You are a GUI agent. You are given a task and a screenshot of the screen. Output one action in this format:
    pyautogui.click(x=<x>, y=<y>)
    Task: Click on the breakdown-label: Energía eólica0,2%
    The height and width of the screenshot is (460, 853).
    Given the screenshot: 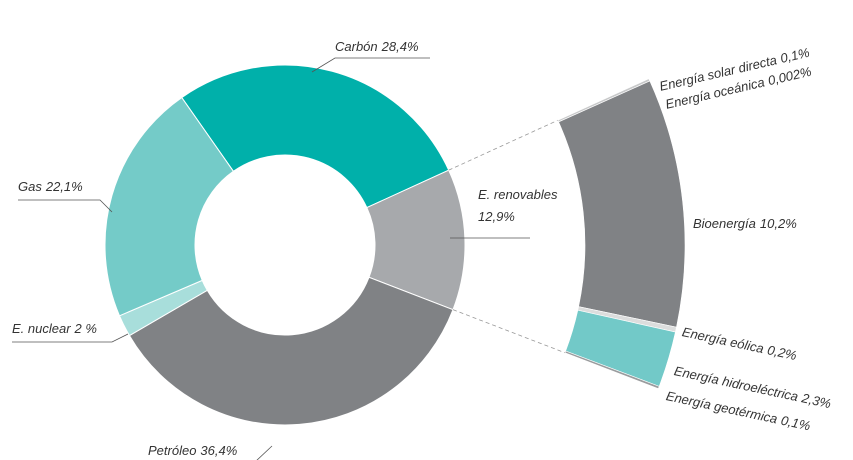 What is the action you would take?
    pyautogui.click(x=739, y=344)
    